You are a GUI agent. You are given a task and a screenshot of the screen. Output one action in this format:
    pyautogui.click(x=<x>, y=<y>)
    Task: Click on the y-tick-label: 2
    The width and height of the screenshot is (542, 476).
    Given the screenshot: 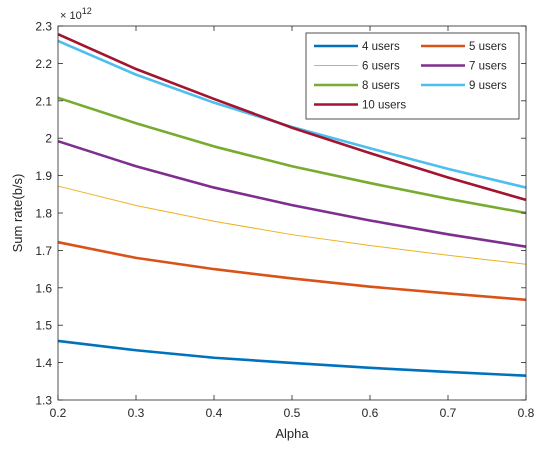 What is the action you would take?
    pyautogui.click(x=48, y=139)
    